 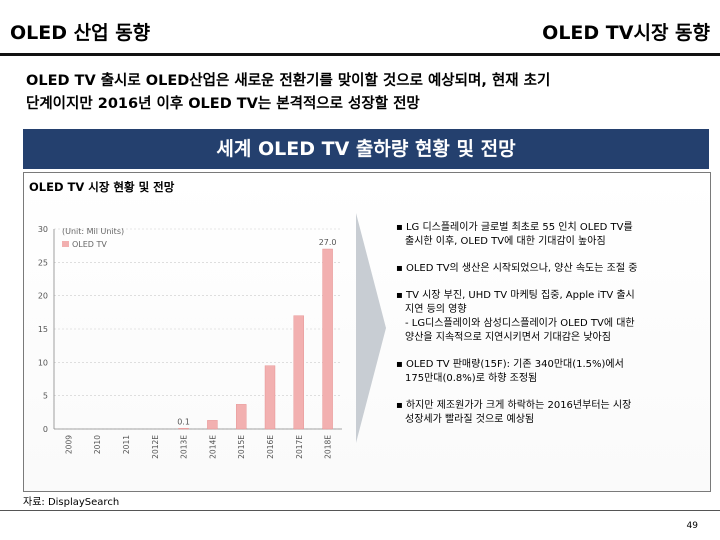 What do you see at coordinates (45, 396) in the screenshot?
I see `y-tick-label: 5` at bounding box center [45, 396].